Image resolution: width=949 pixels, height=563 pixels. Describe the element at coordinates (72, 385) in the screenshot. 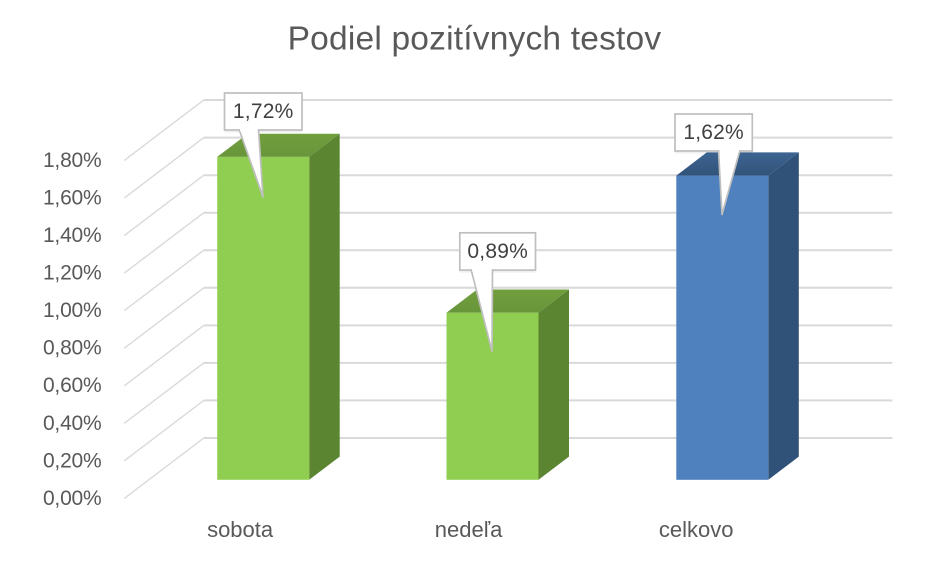

I see `svg-text: 0,60%` at that location.